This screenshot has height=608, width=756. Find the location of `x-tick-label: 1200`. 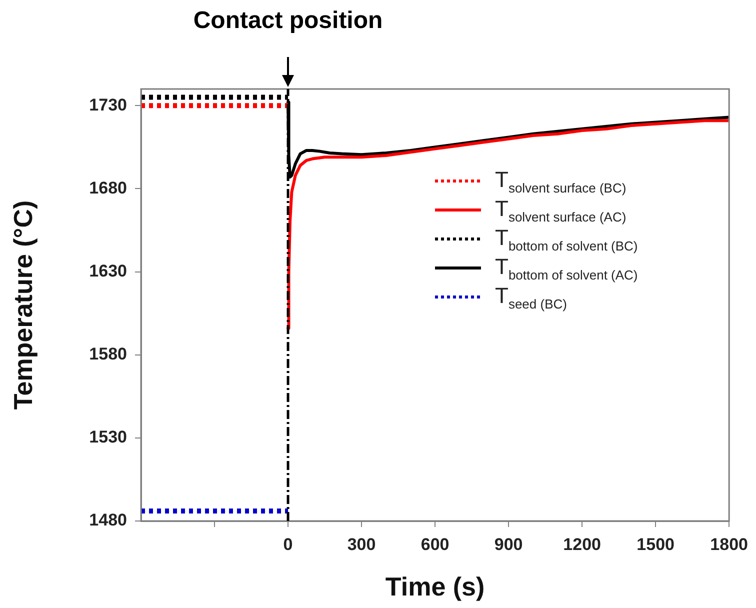

x-tick-label: 1200 is located at coordinates (582, 544).